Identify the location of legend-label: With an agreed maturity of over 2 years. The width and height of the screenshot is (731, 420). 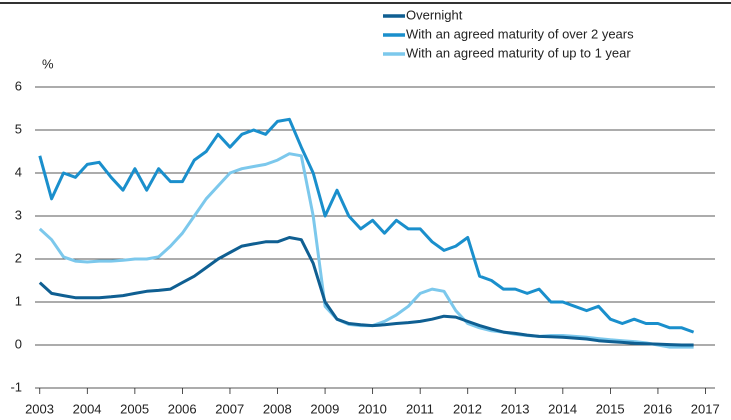
(520, 33).